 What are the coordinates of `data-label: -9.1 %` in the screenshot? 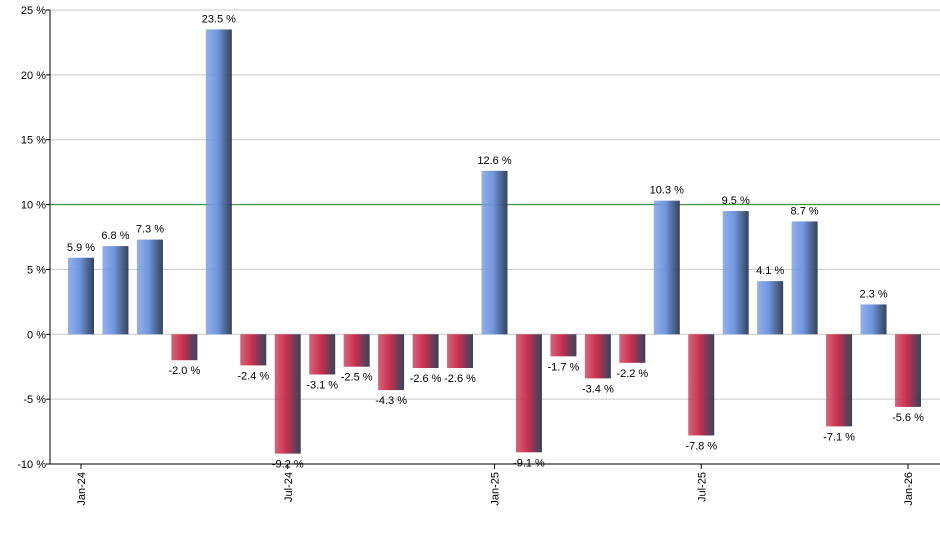 It's located at (529, 463).